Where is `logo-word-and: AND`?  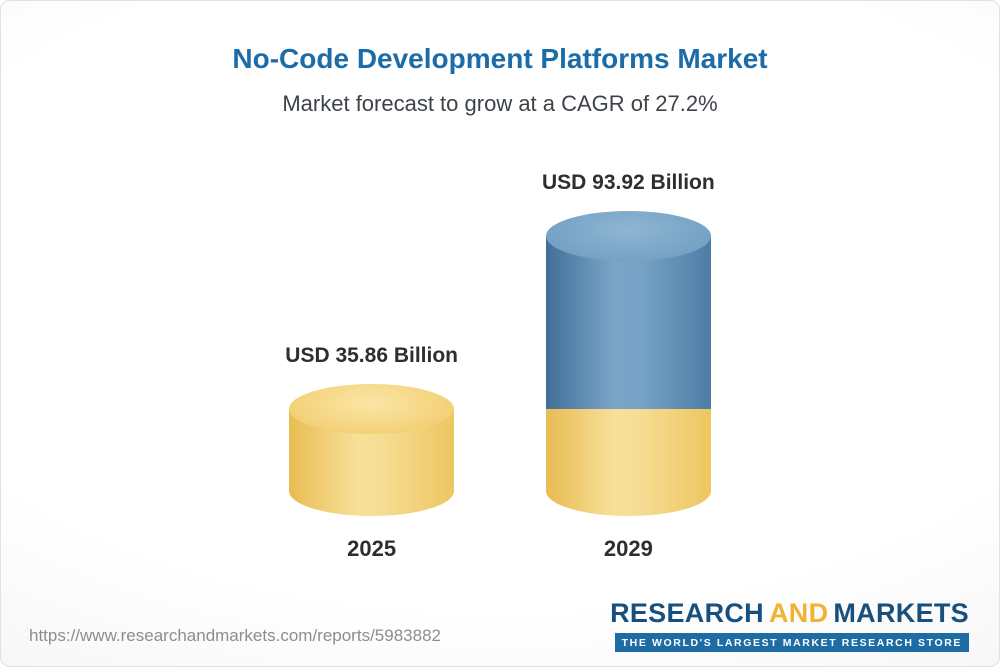 logo-word-and: AND is located at coordinates (798, 613).